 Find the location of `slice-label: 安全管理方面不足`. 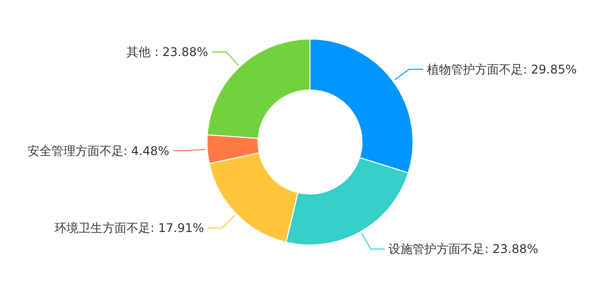

slice-label: 安全管理方面不足 is located at coordinates (75, 151).